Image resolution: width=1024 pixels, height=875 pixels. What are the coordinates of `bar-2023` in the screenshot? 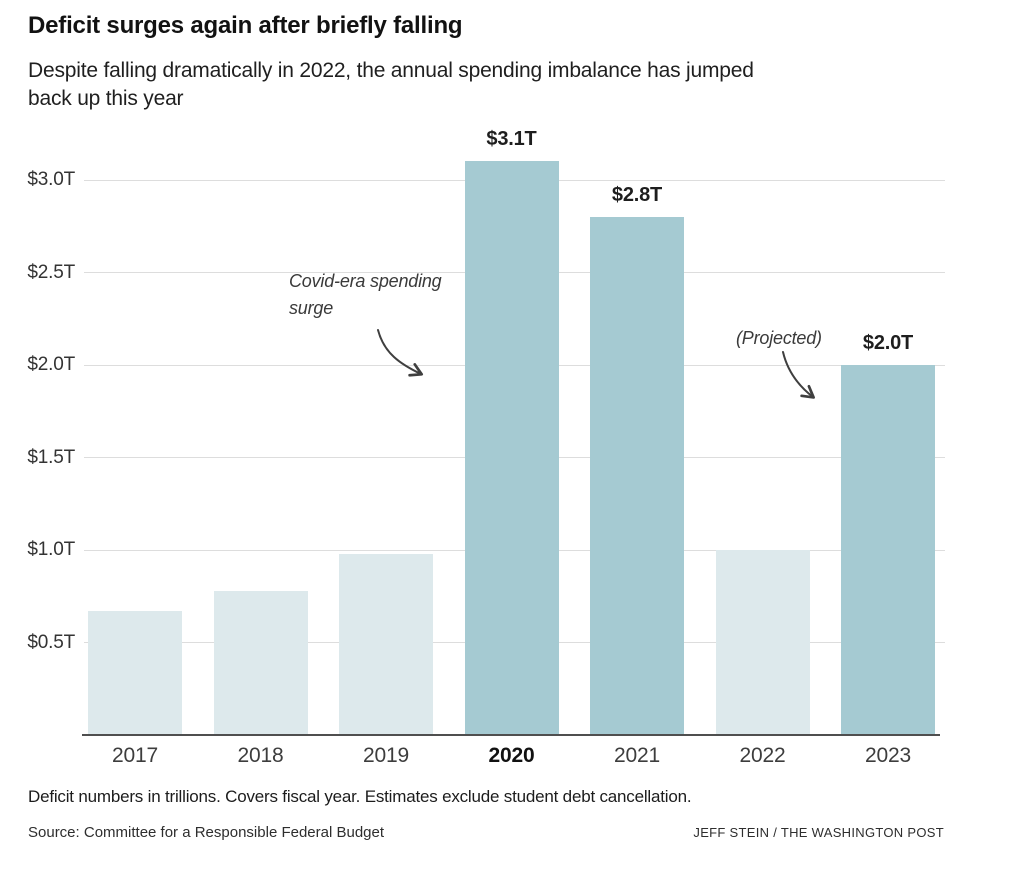 It's located at (888, 550).